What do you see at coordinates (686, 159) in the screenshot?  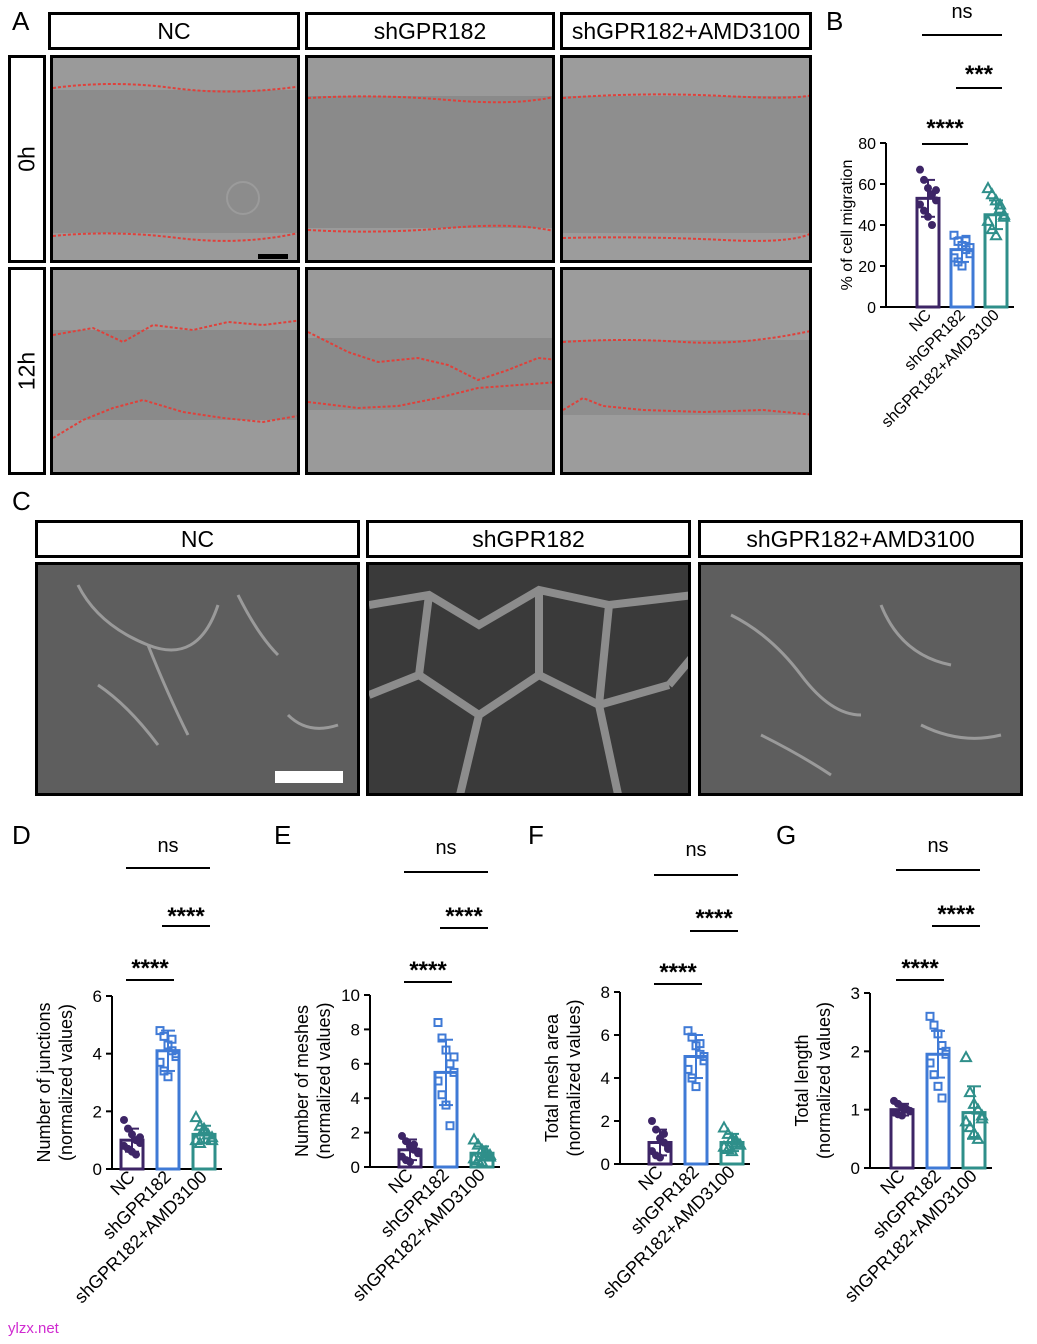 I see `scratch-image-amd3100-0h` at bounding box center [686, 159].